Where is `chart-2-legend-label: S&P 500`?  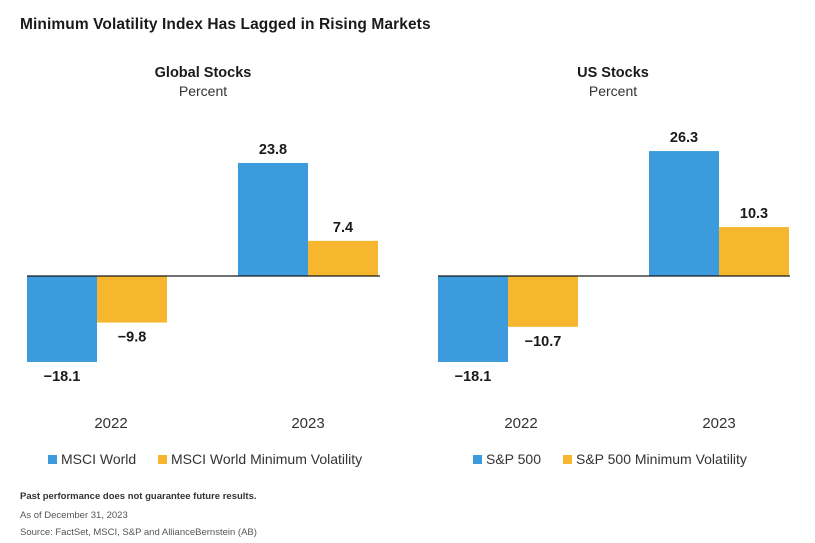
chart-2-legend-label: S&P 500 is located at coordinates (513, 459).